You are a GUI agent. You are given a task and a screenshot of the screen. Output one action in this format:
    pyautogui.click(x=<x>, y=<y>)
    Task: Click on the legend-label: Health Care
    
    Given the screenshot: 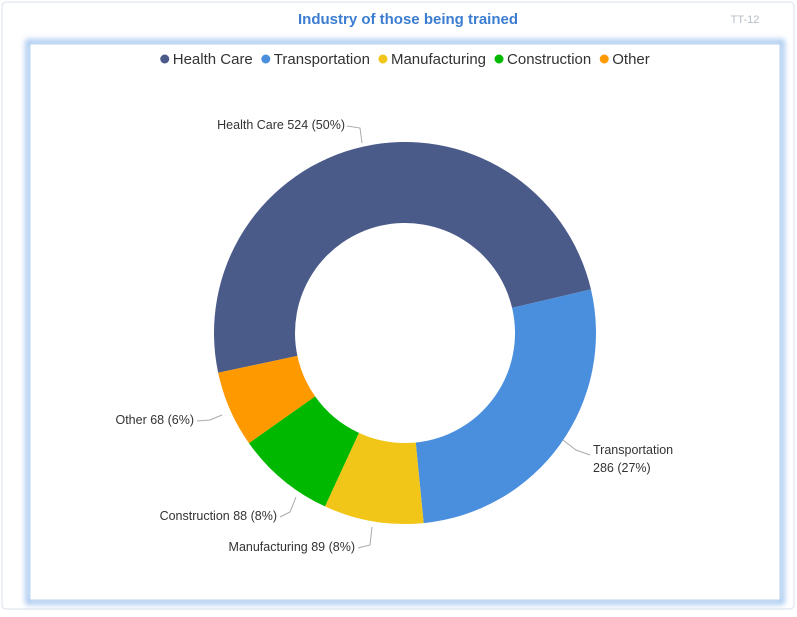 What is the action you would take?
    pyautogui.click(x=213, y=59)
    